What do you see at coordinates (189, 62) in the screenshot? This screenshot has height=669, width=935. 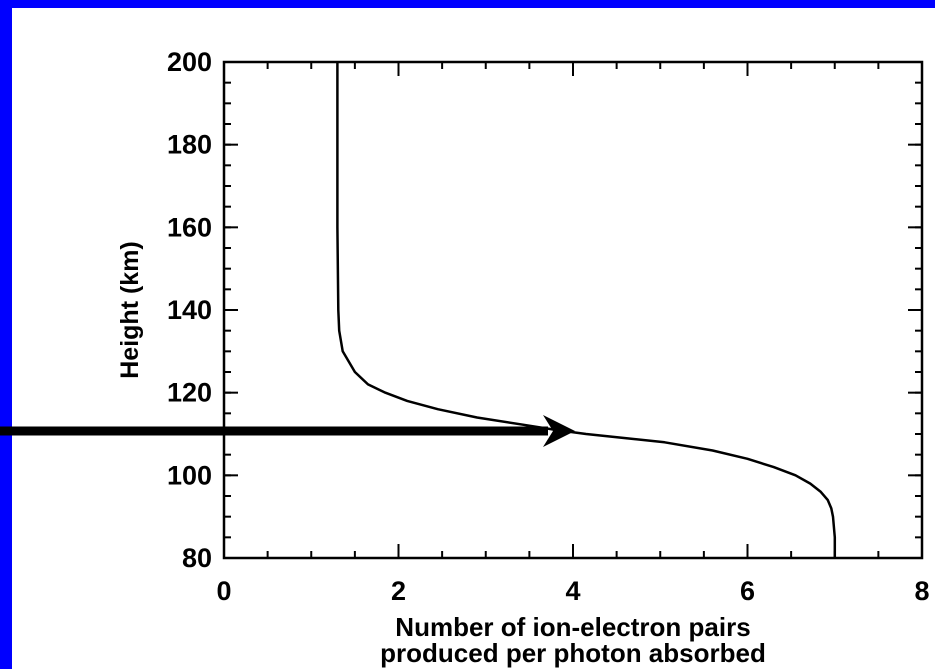 I see `y-tick-label: 200` at bounding box center [189, 62].